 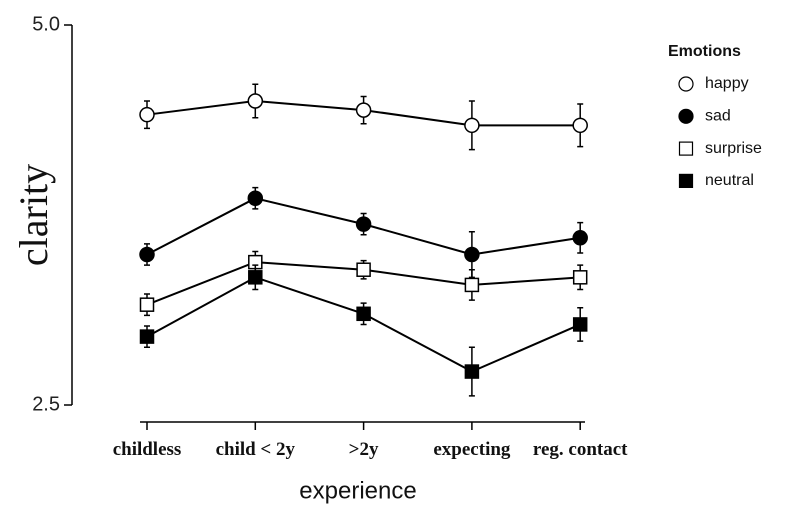 I want to click on legend-label: happy, so click(x=727, y=83).